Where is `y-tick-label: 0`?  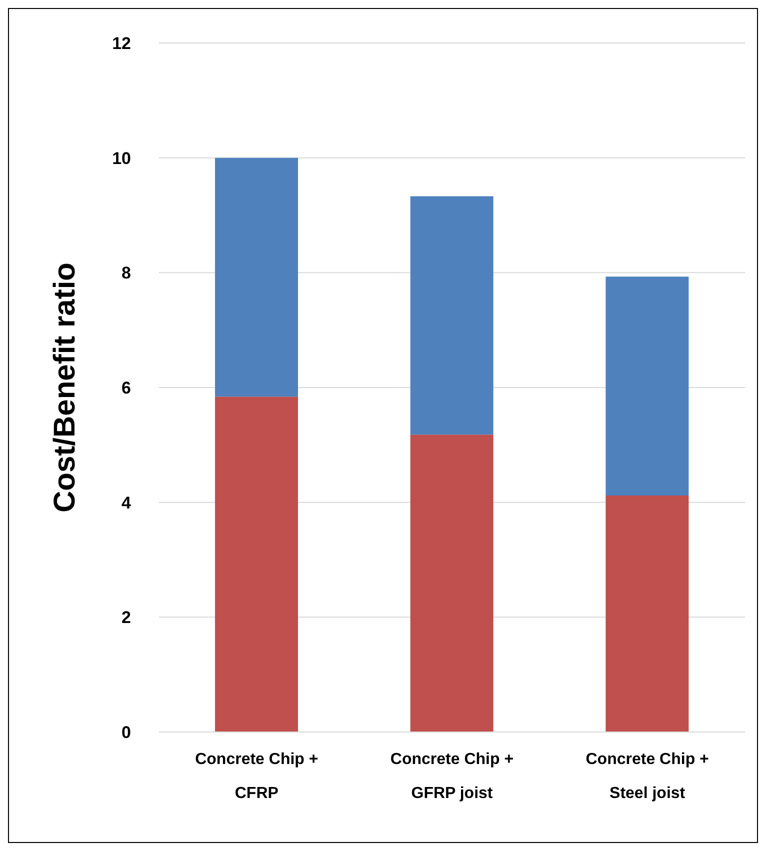
y-tick-label: 0 is located at coordinates (126, 732).